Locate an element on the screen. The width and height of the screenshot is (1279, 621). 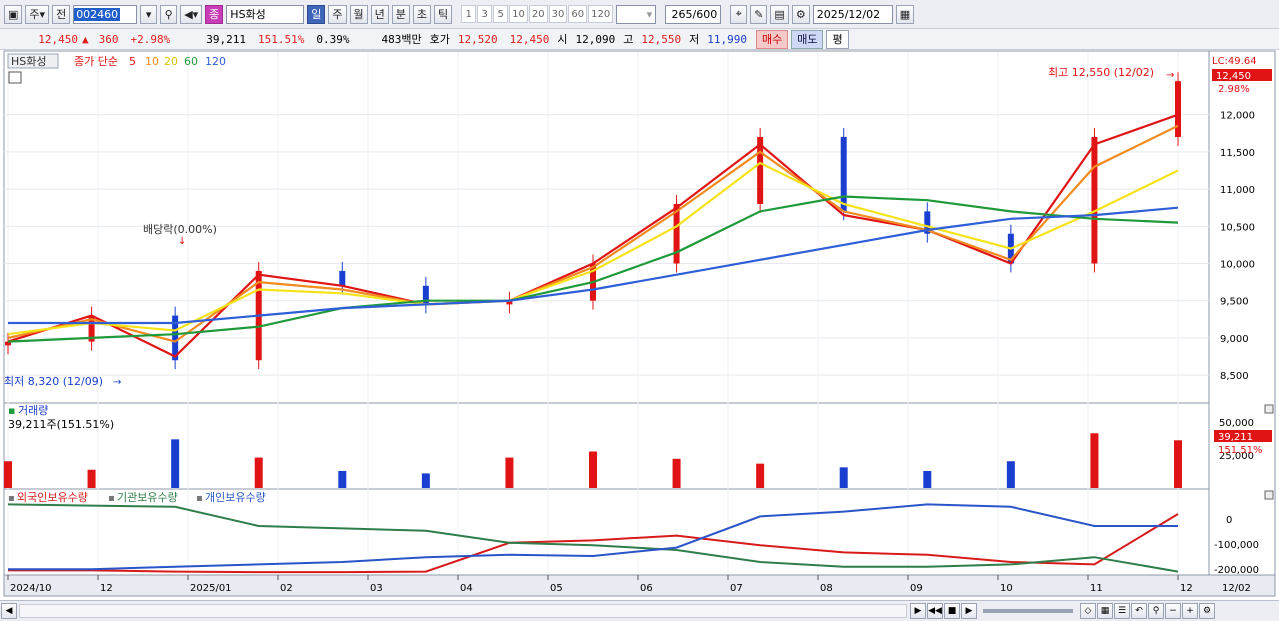
draw-icon: ✎ is located at coordinates (759, 14).